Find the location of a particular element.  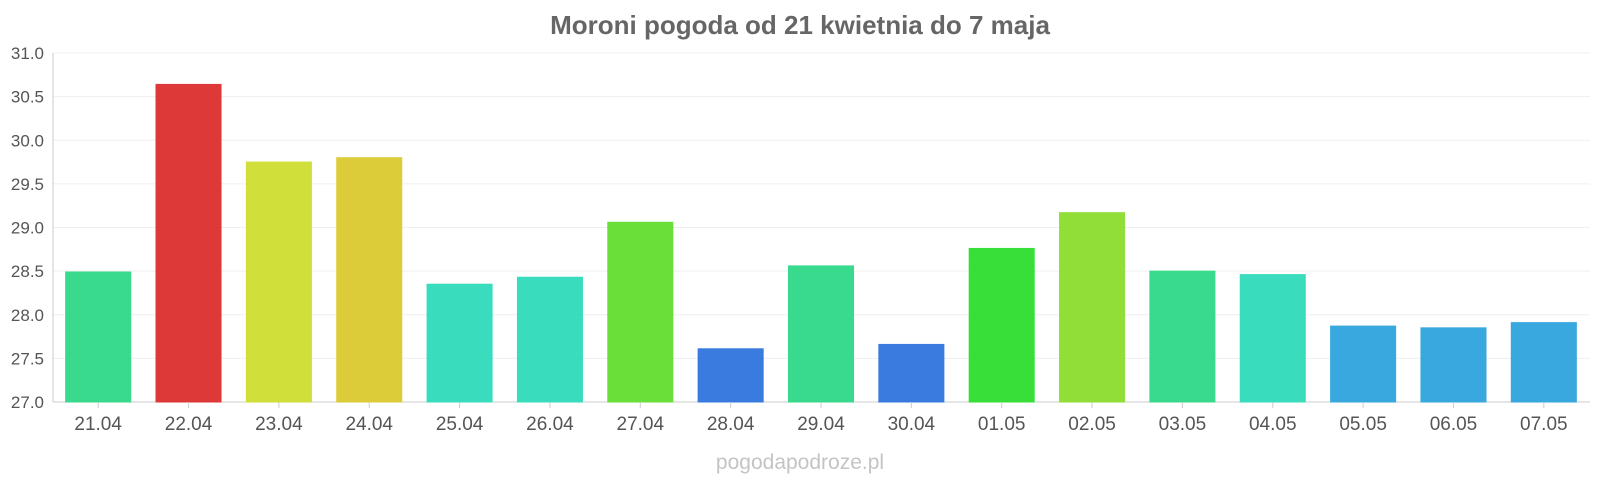

x-tick-label: 04.05 is located at coordinates (1273, 424).